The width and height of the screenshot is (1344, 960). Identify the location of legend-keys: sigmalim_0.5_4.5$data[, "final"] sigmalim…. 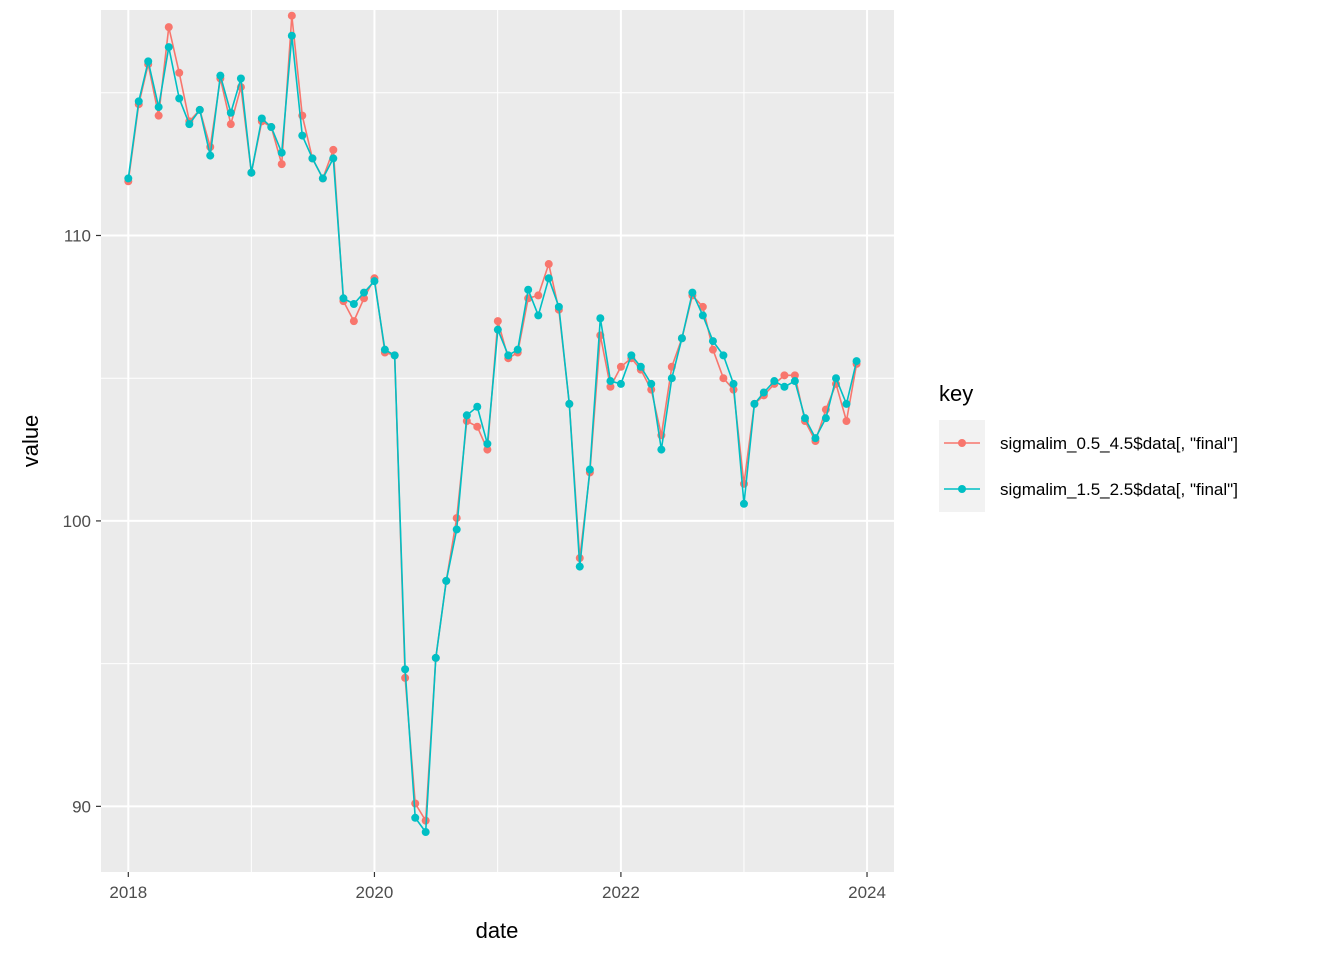
(1088, 466).